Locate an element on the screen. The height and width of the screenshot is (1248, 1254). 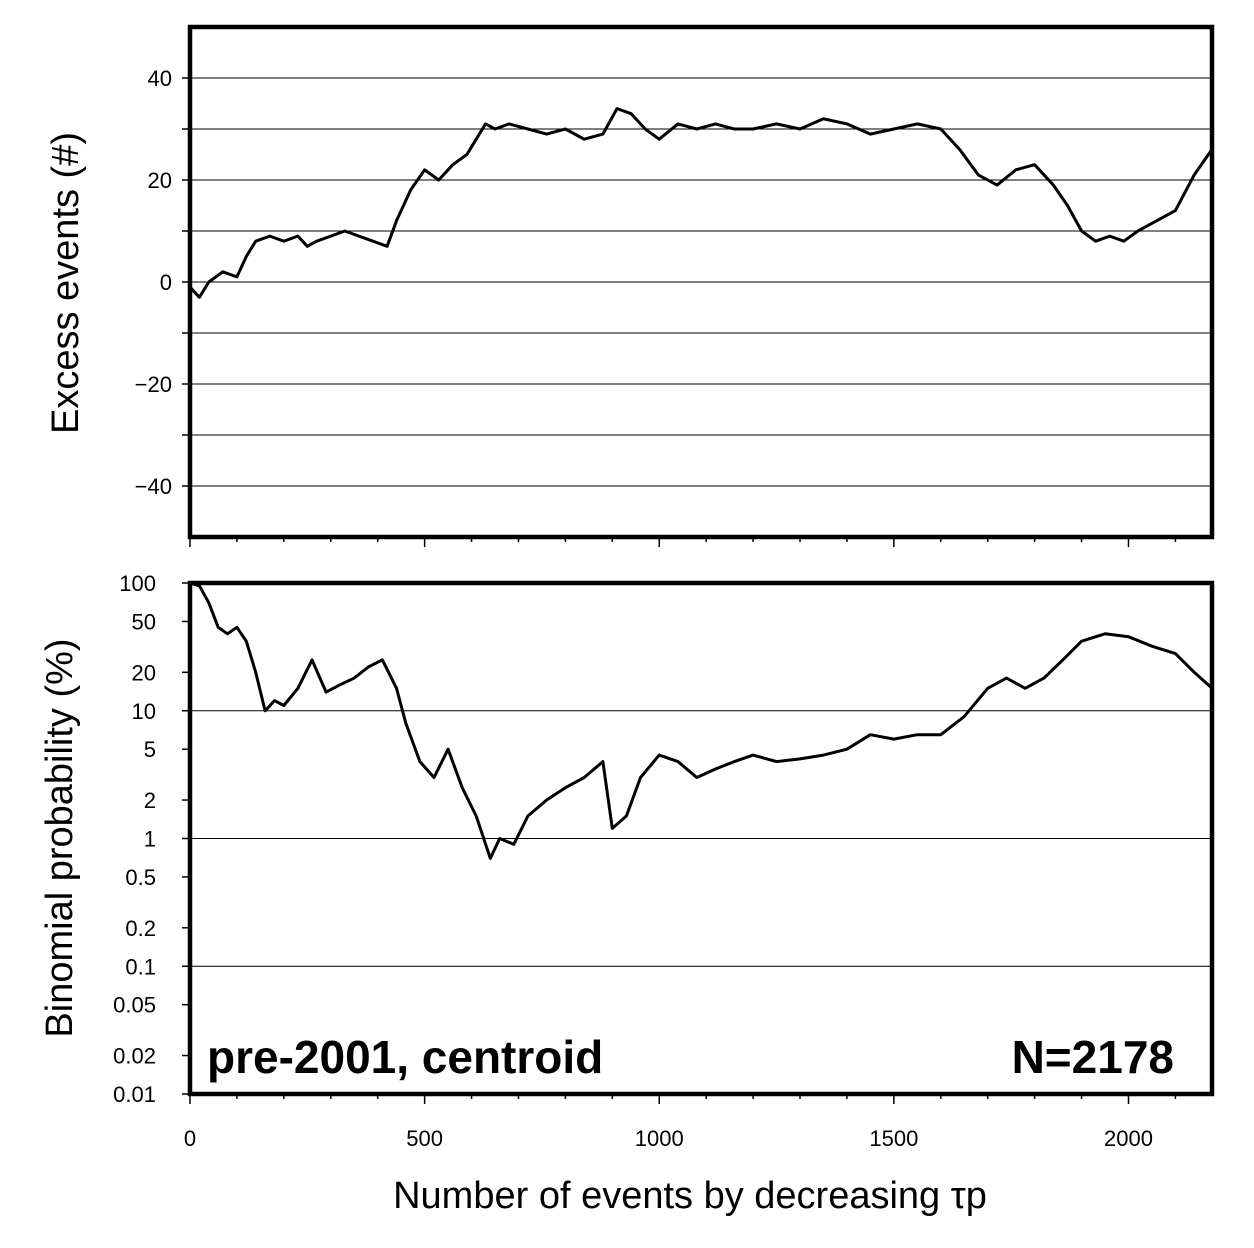
bottom-y-tick-label: 0.2 is located at coordinates (140, 928).